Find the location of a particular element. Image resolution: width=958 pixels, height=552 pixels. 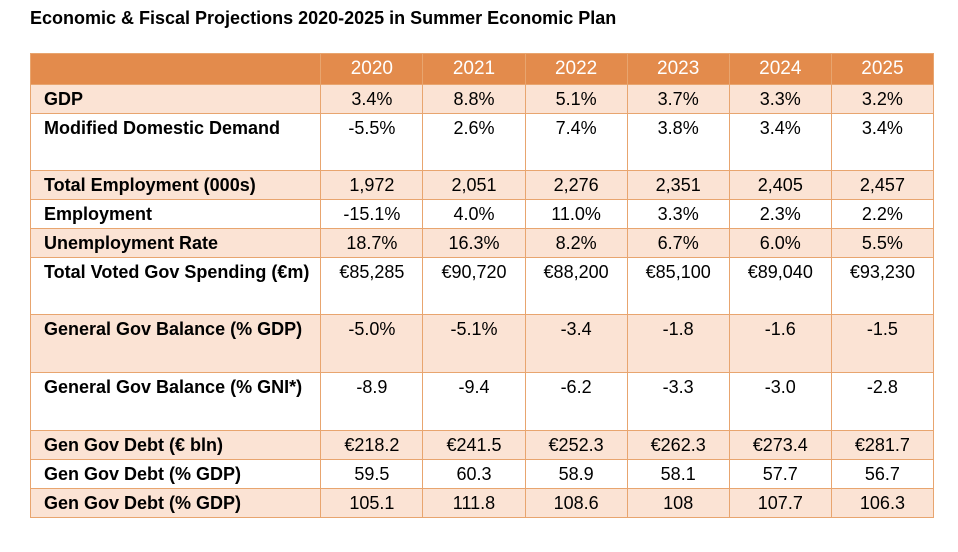

cell-value: 108 is located at coordinates (678, 503).